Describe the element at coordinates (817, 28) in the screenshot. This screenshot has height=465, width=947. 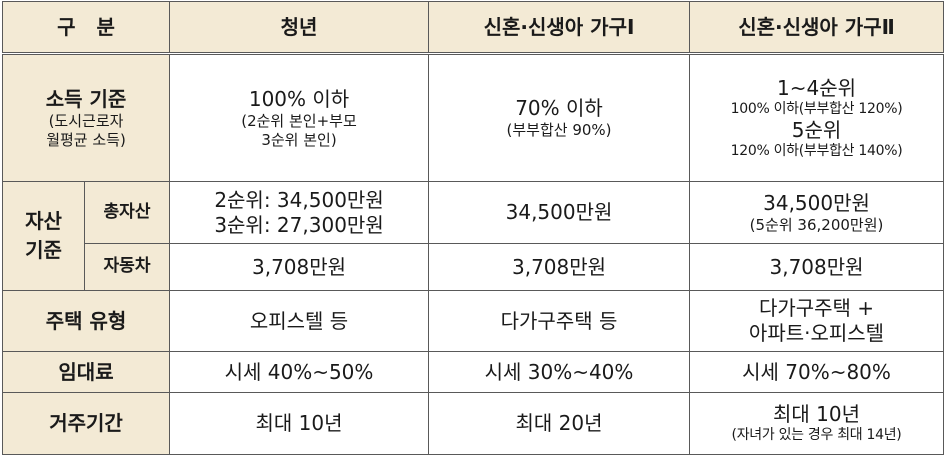
I see `header-newlywed-2: 신혼·신생아 가구Ⅱ` at that location.